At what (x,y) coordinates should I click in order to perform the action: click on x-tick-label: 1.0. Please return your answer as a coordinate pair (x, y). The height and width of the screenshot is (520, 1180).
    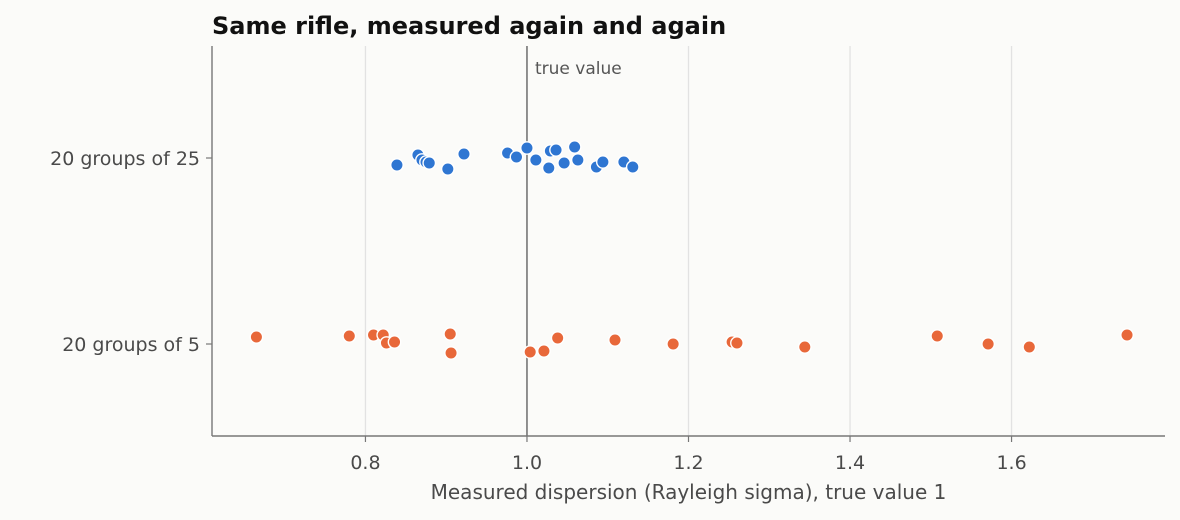
    Looking at the image, I should click on (527, 463).